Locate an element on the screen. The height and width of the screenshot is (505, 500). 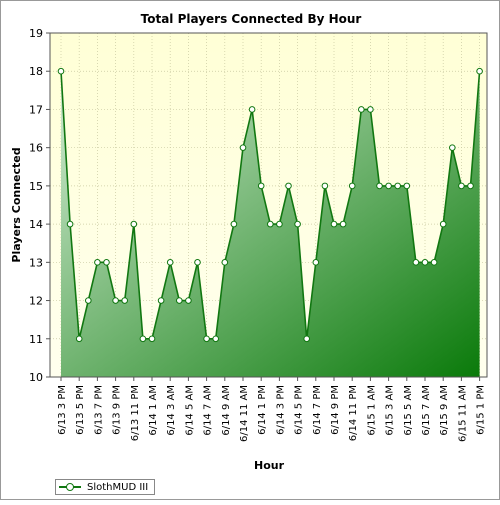
legend: SlothMUD III is located at coordinates (105, 487).